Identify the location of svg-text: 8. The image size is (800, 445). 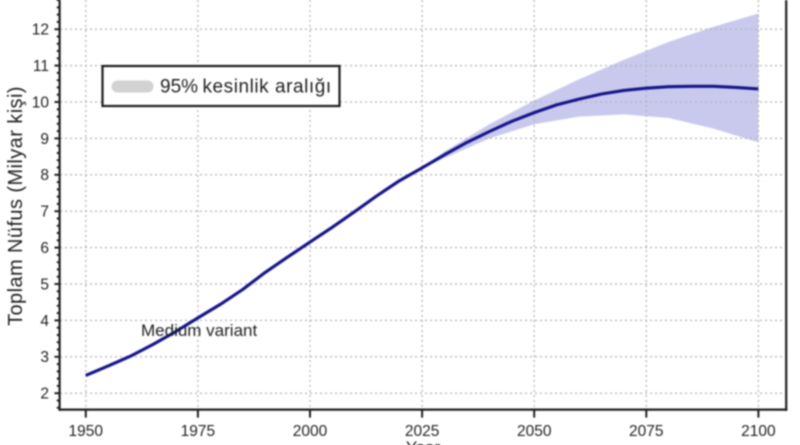
(44, 175).